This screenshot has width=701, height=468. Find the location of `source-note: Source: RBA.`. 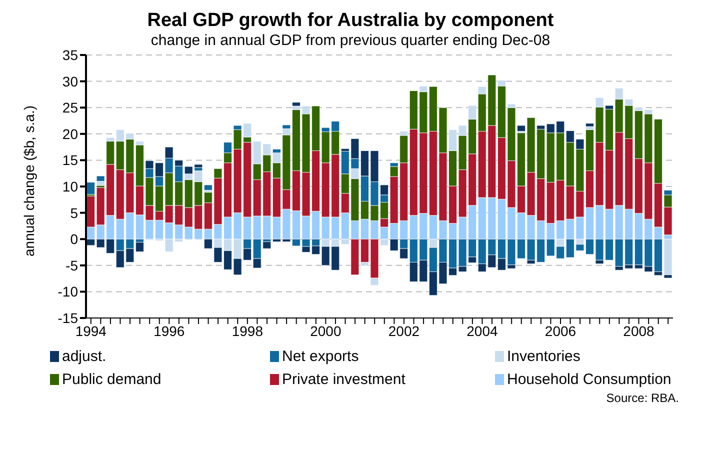

source-note: Source: RBA. is located at coordinates (642, 398).